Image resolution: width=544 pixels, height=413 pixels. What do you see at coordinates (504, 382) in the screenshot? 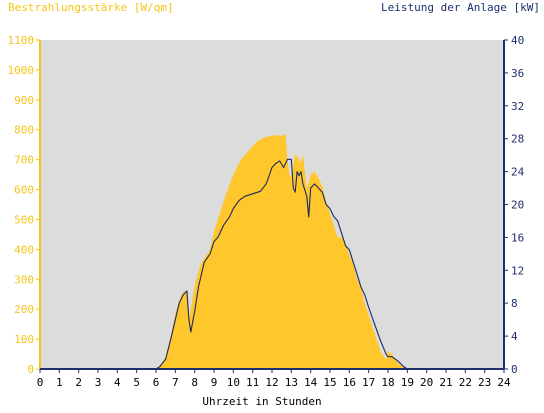
I see `x-tick-label: 24` at bounding box center [504, 382].